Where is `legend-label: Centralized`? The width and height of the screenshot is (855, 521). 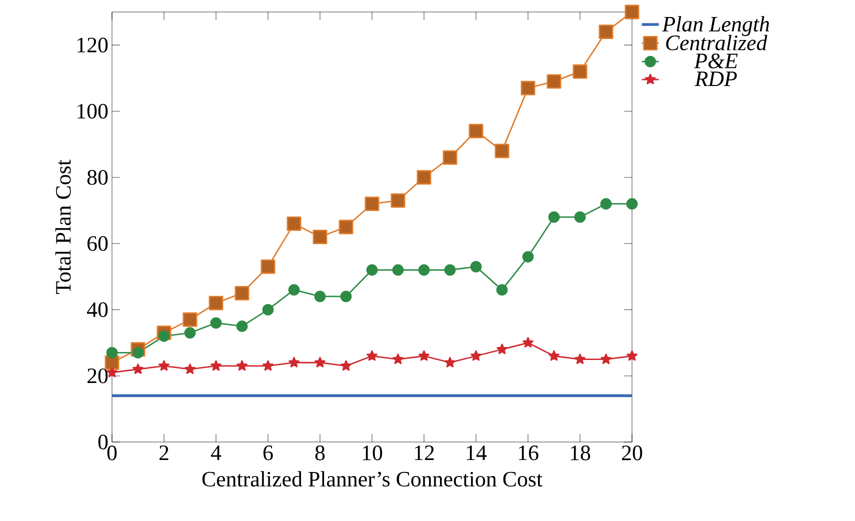 legend-label: Centralized is located at coordinates (717, 42).